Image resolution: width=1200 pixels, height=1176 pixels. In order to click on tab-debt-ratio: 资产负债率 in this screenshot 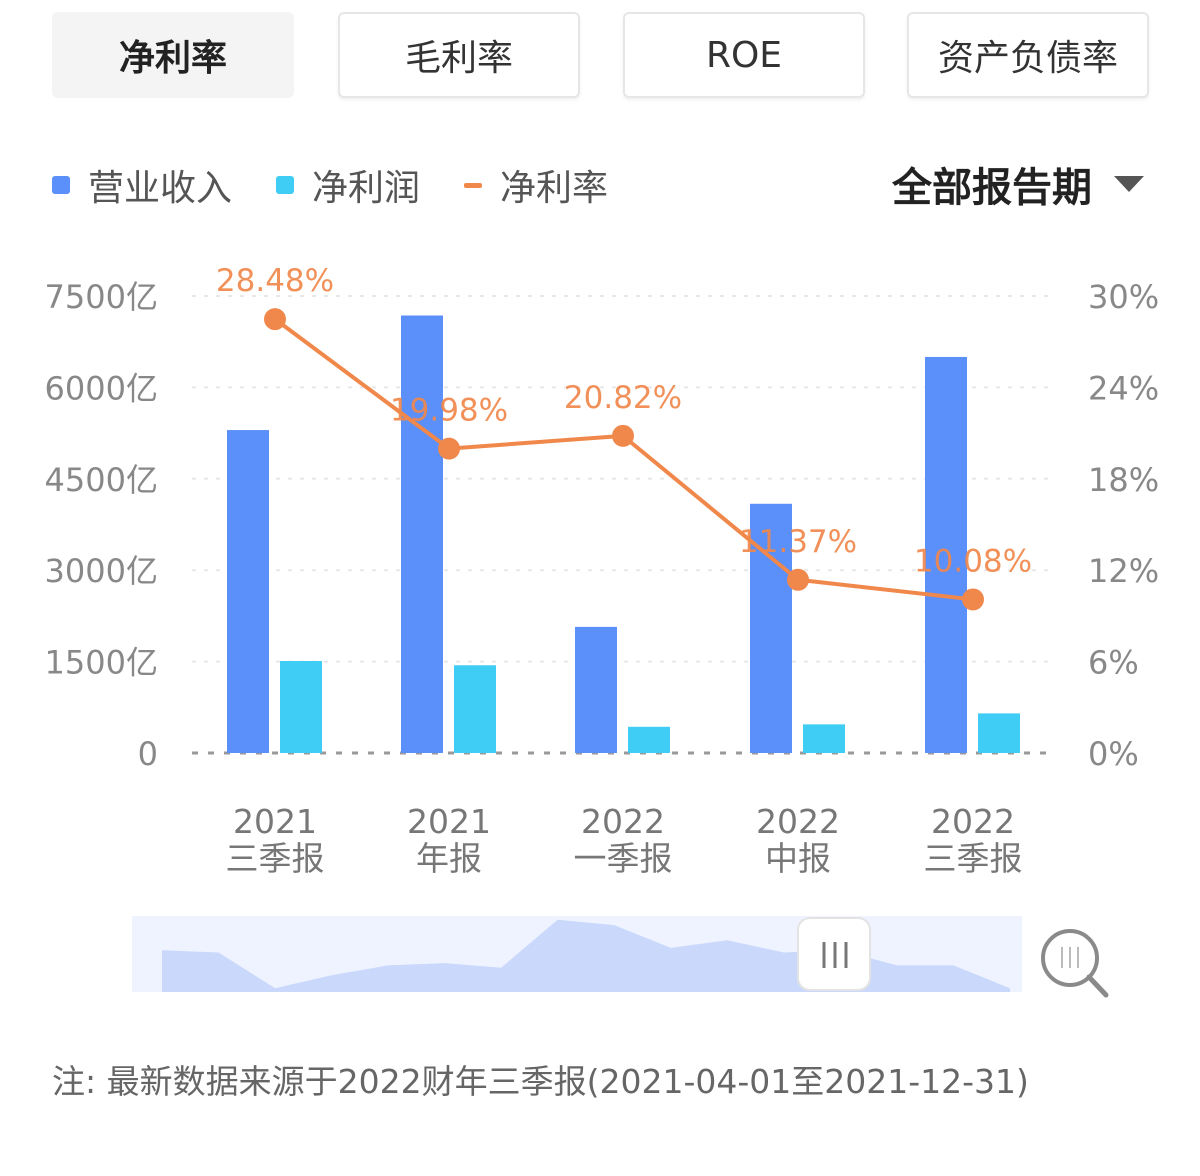, I will do `click(1028, 55)`.